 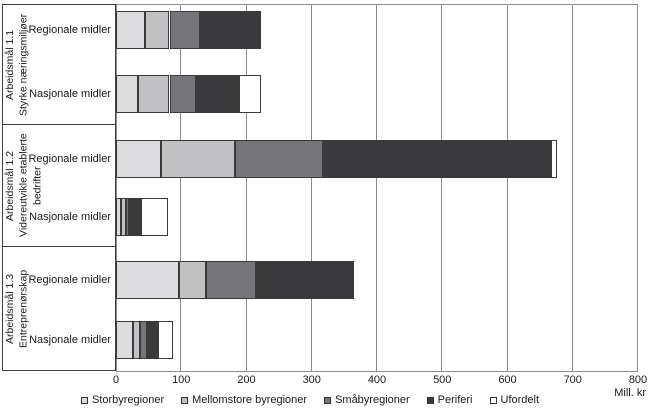 I want to click on x-tick-label: 300, so click(x=311, y=380).